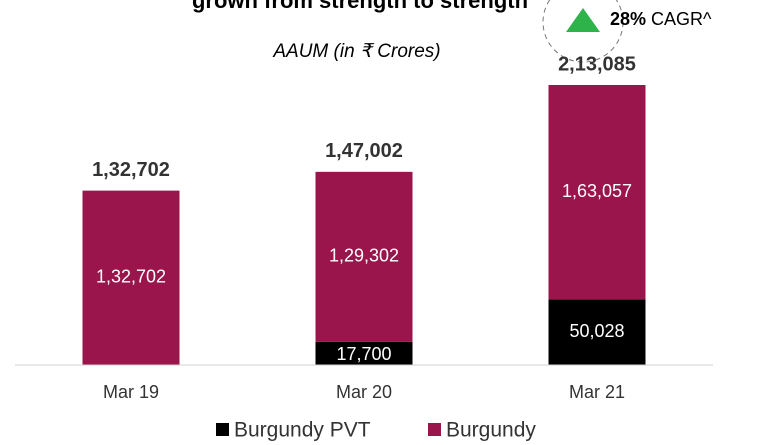 This screenshot has height=445, width=761. What do you see at coordinates (131, 170) in the screenshot?
I see `total-label: 1,32,702` at bounding box center [131, 170].